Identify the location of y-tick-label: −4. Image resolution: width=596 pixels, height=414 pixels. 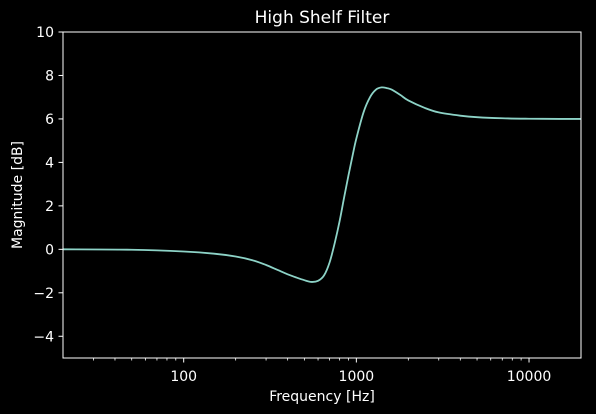
(43, 337).